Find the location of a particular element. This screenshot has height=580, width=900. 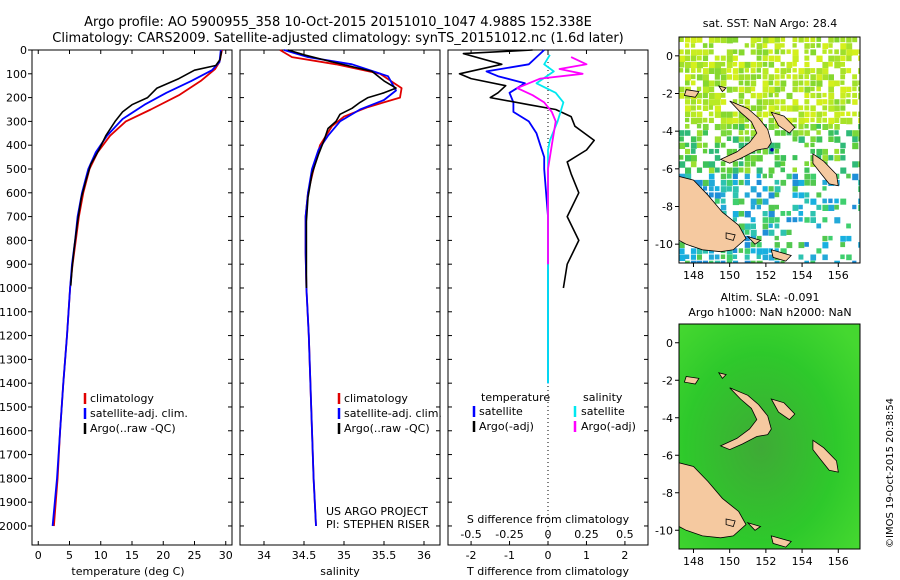

depth-tick-label: 400 is located at coordinates (16, 145).